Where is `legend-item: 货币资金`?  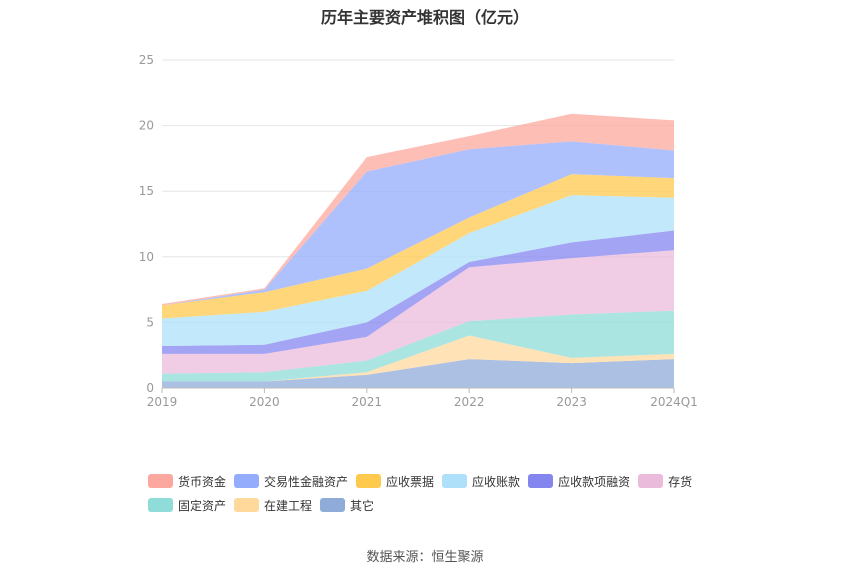 legend-item: 货币资金 is located at coordinates (187, 481).